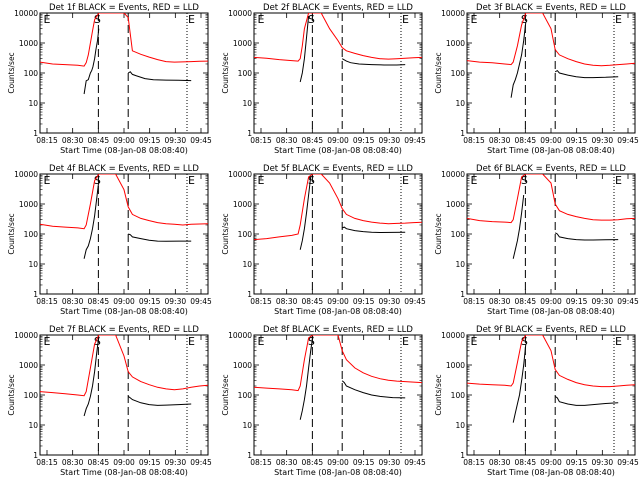 Image resolution: width=640 pixels, height=484 pixels. I want to click on panel-title: Det 3f BLACK = Events, RED = LLD, so click(551, 8).